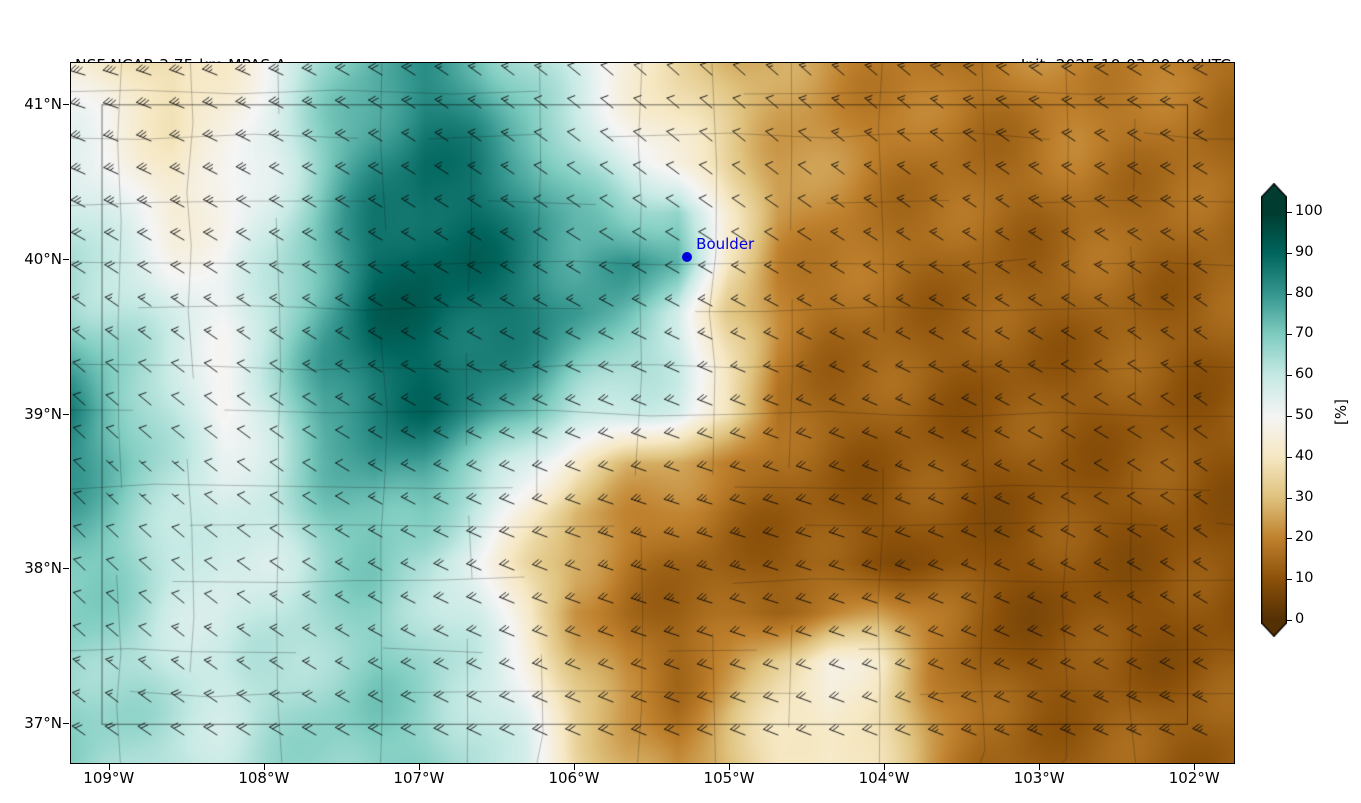 Image resolution: width=1361 pixels, height=803 pixels. I want to click on x-axis-tick-label: 104°W, so click(884, 778).